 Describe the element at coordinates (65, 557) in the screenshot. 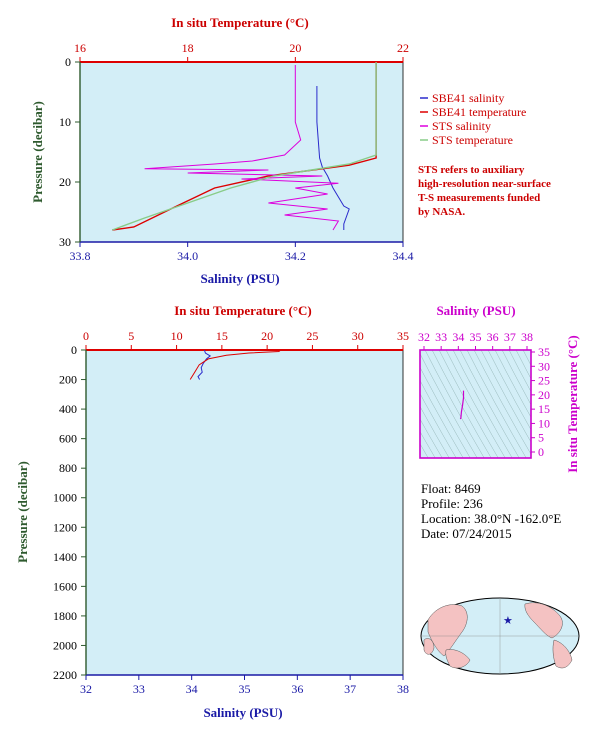

I see `lower-pressure-tick-label: 1400` at that location.